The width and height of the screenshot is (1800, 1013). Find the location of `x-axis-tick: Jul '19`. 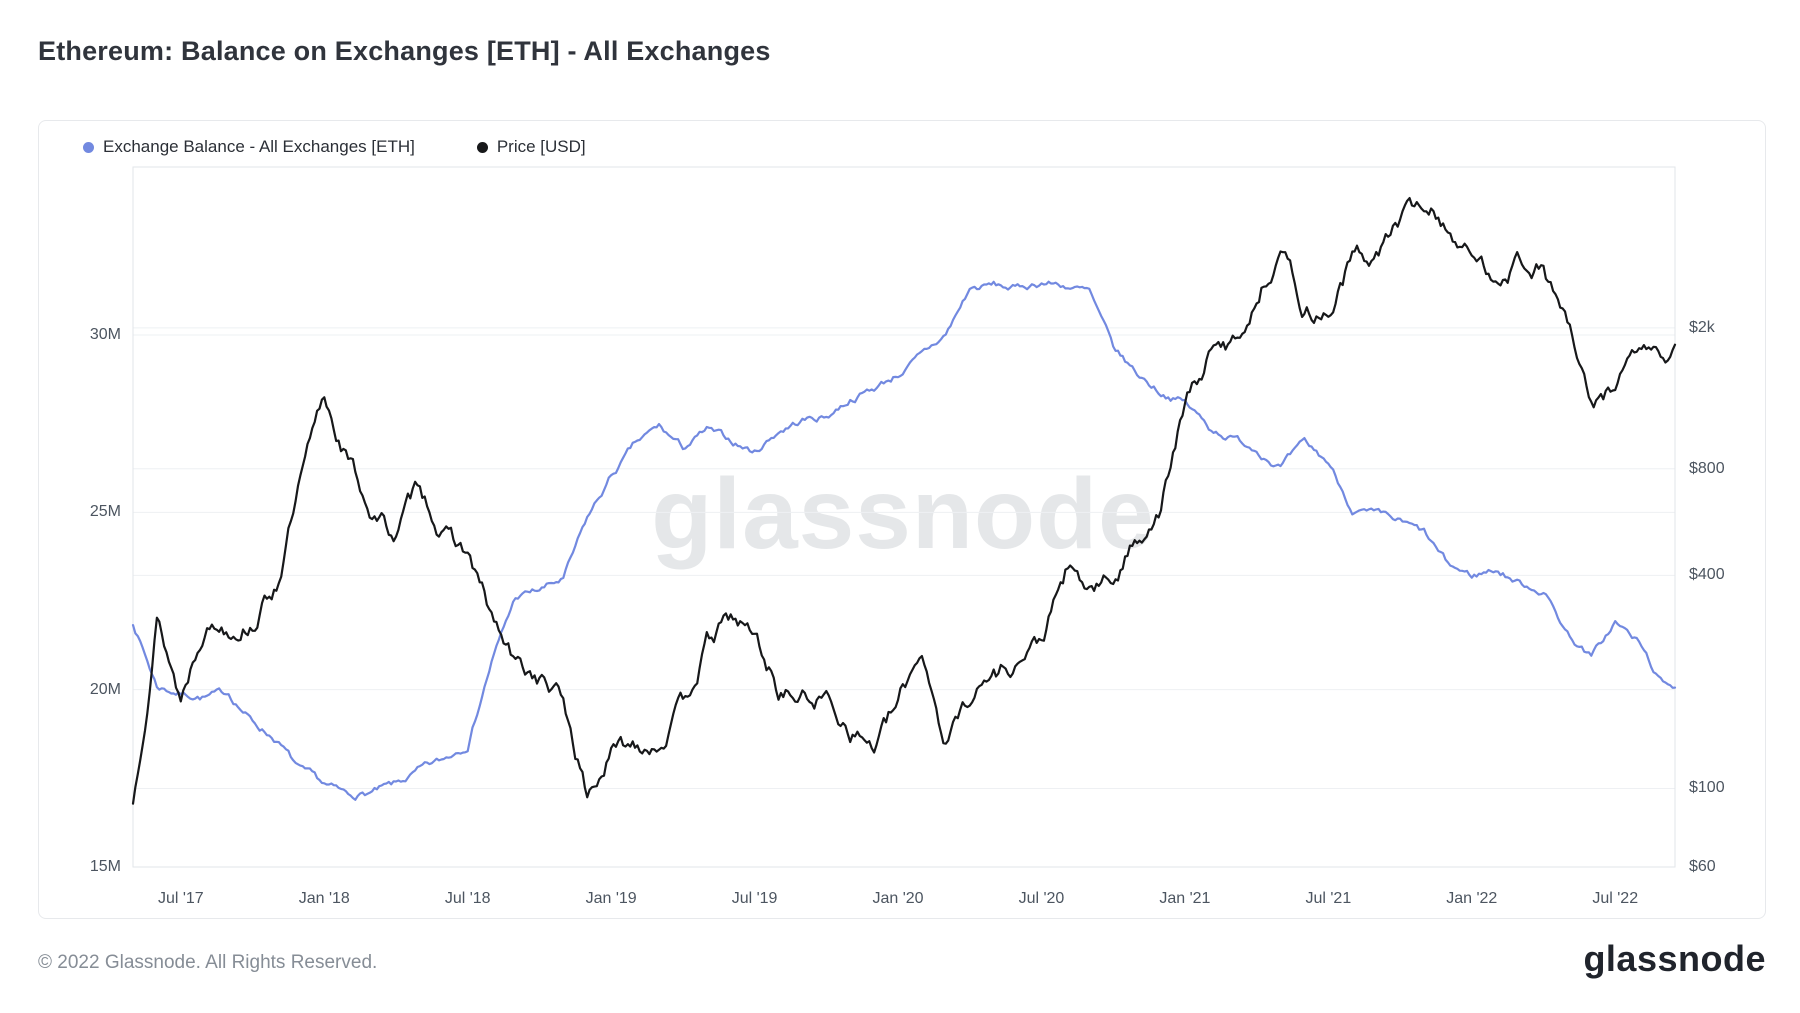

x-axis-tick: Jul '19 is located at coordinates (754, 898).